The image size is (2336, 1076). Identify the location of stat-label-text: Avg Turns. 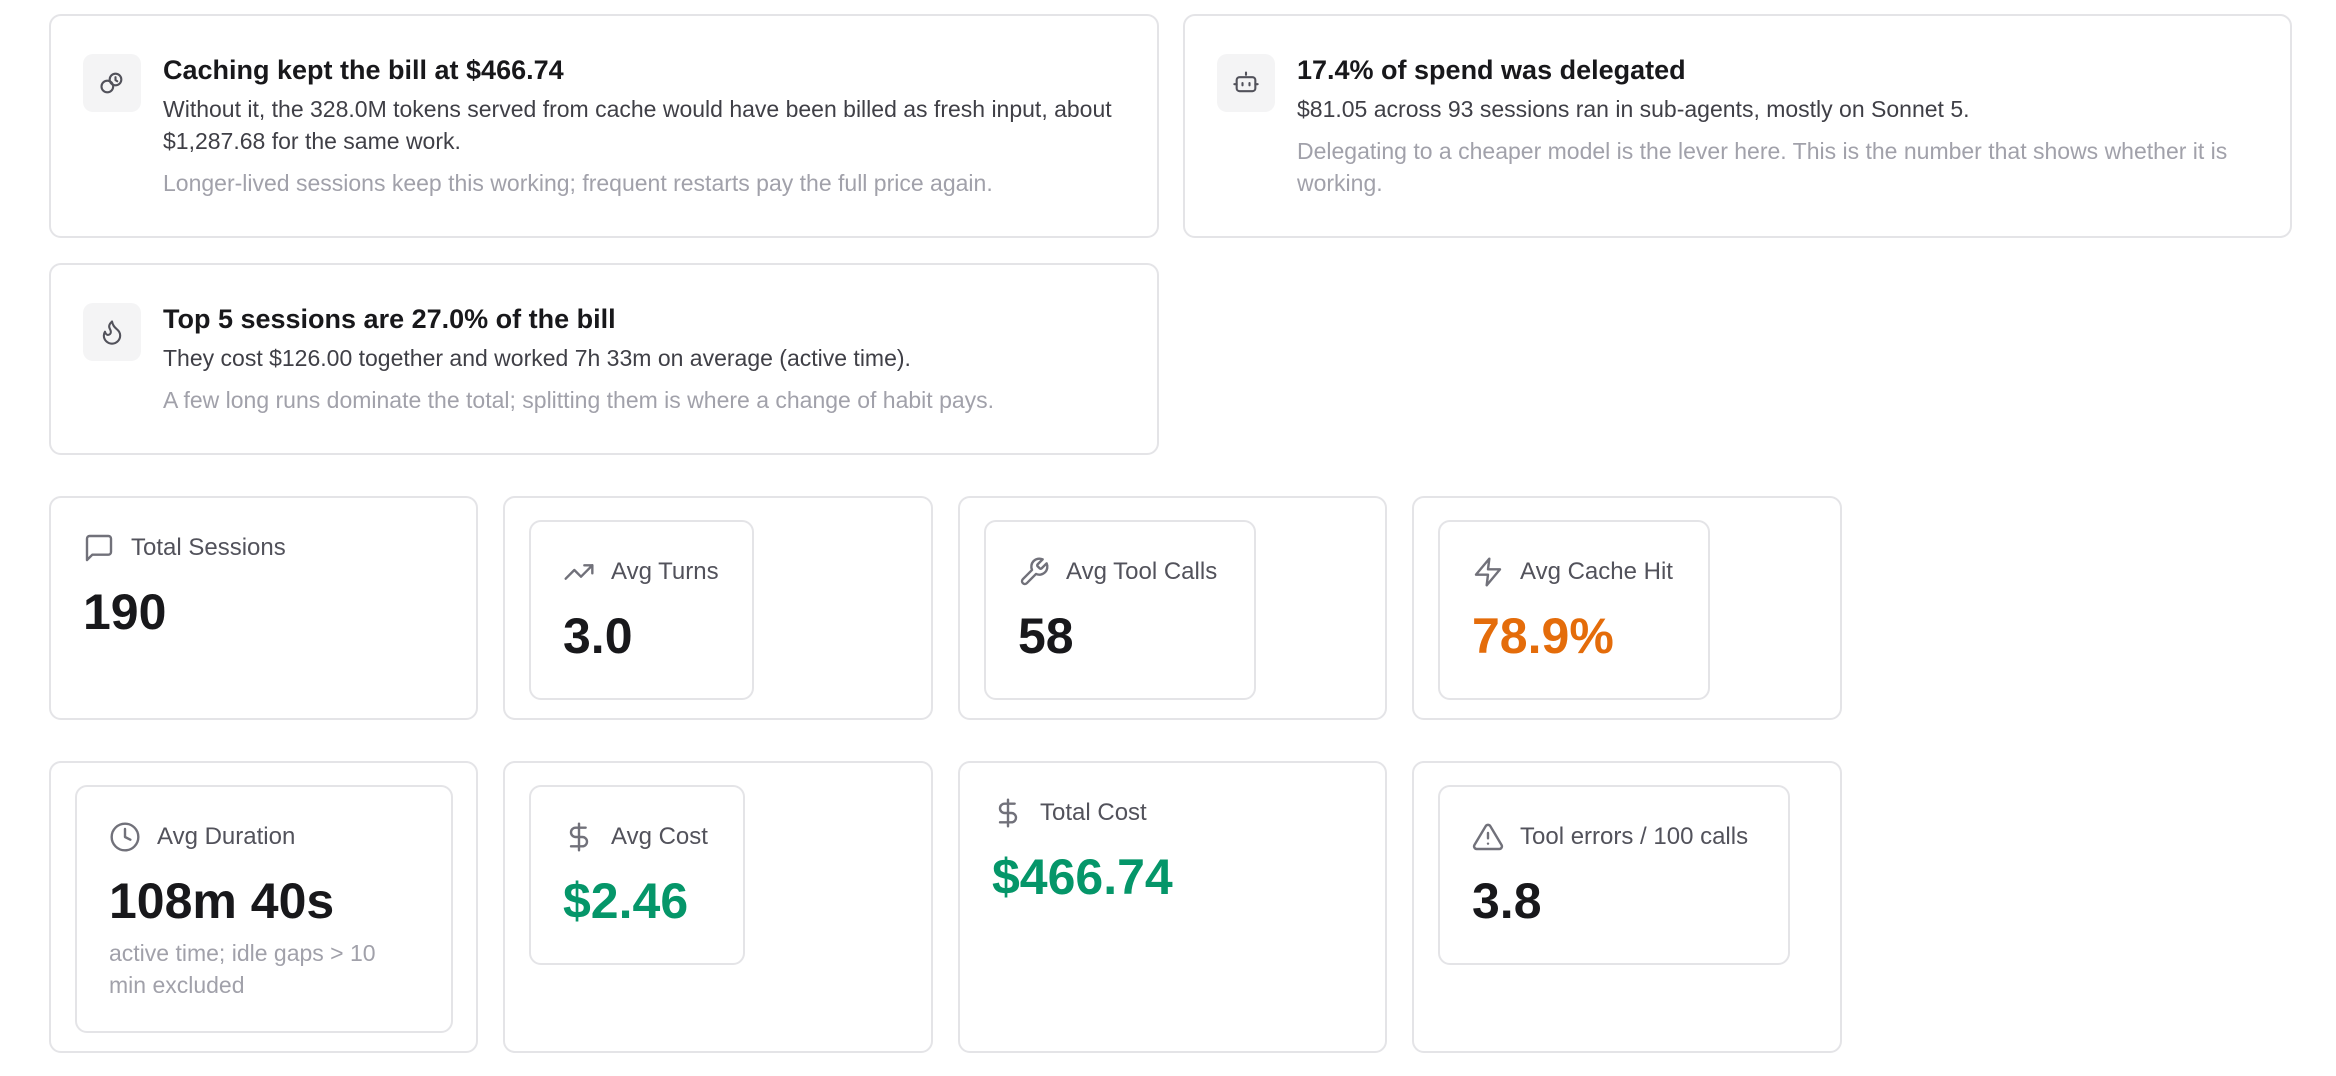
(665, 571).